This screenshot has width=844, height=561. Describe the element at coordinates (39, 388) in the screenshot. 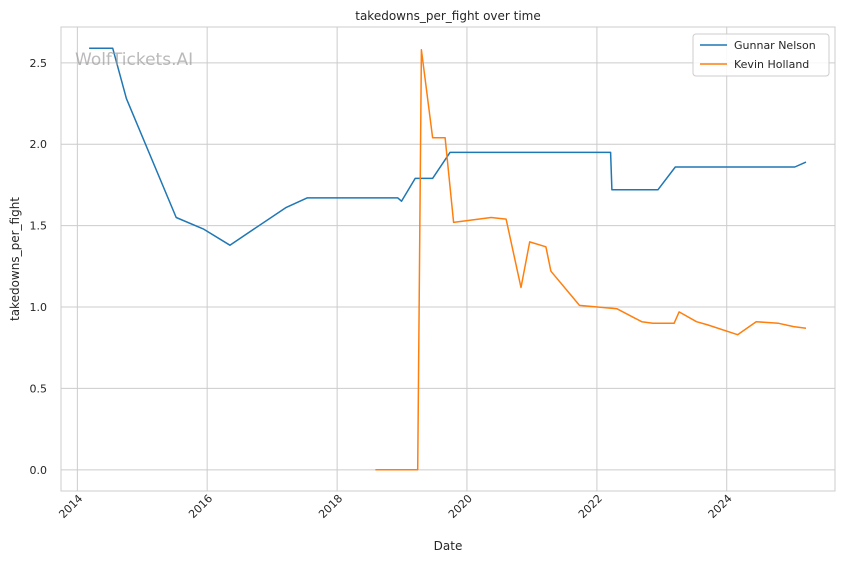

I see `y-tick-label: 0.5` at that location.